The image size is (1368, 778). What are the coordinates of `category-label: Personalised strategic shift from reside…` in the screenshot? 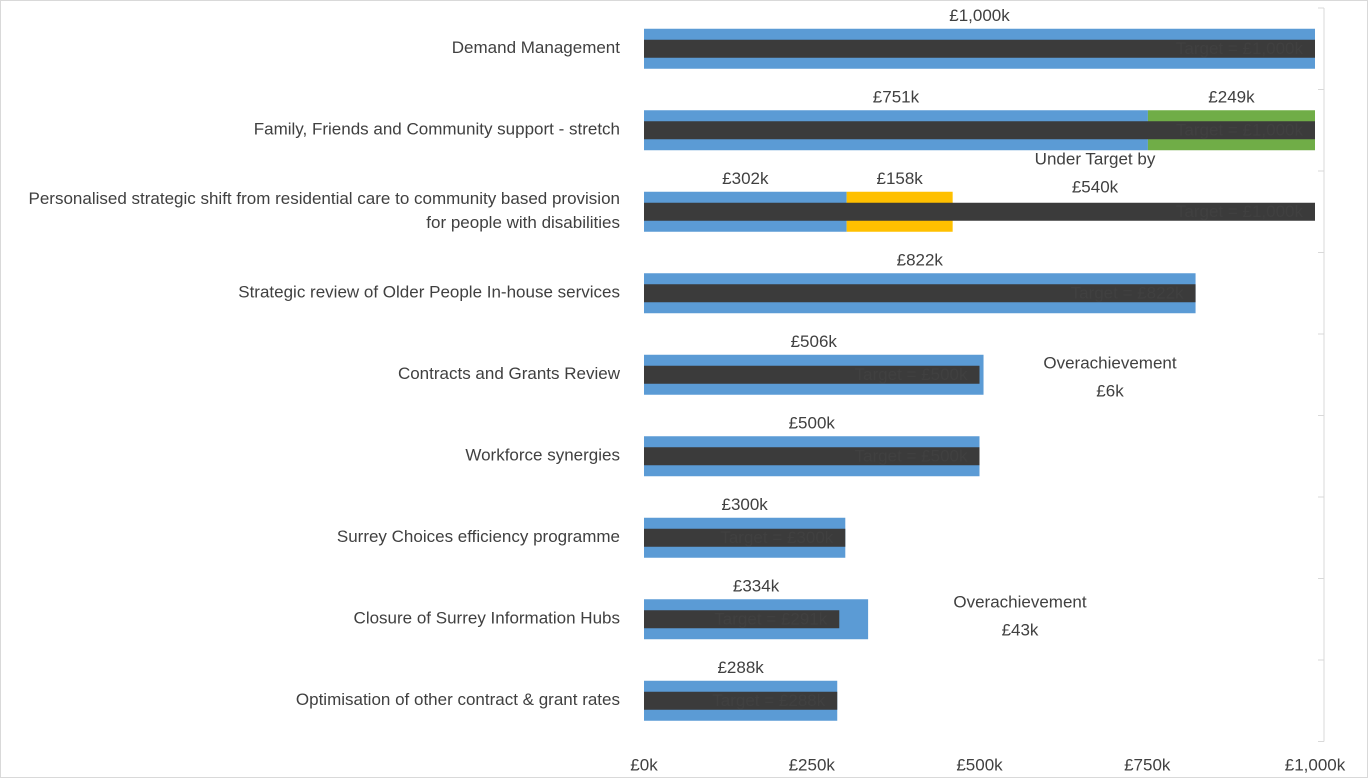 It's located at (325, 210).